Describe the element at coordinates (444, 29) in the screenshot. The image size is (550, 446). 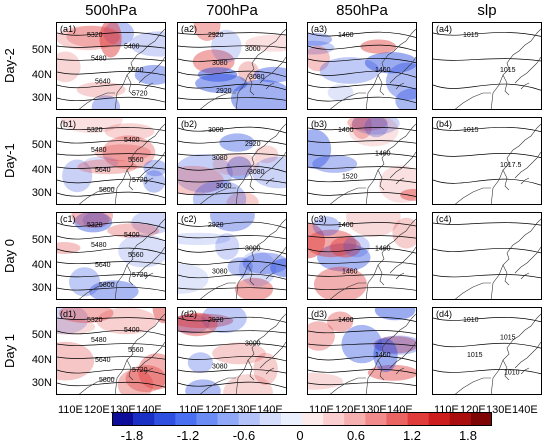
I see `panel-label: (a4)` at that location.